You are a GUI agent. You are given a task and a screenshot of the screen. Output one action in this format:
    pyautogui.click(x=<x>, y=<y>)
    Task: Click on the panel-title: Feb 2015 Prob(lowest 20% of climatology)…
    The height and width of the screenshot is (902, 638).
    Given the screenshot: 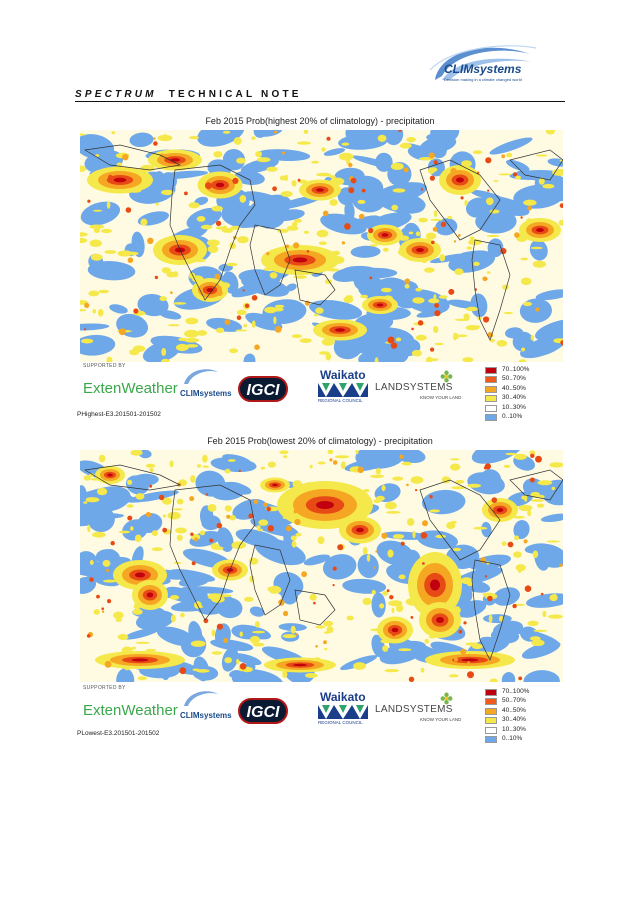 What is the action you would take?
    pyautogui.click(x=320, y=441)
    